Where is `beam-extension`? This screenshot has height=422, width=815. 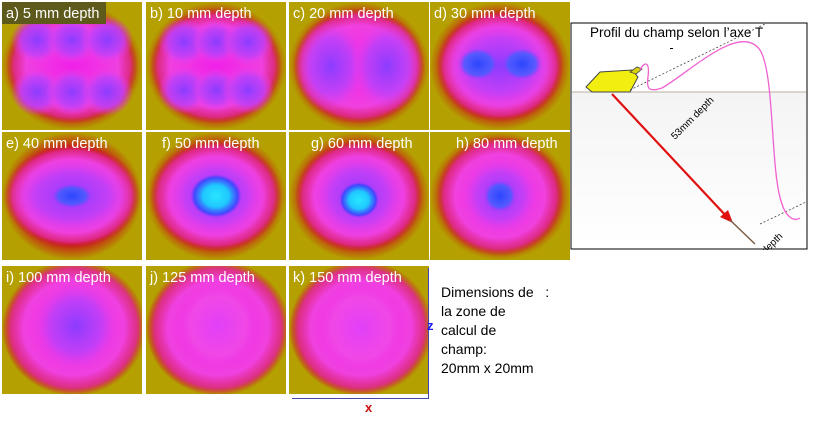
beam-extension is located at coordinates (742, 232).